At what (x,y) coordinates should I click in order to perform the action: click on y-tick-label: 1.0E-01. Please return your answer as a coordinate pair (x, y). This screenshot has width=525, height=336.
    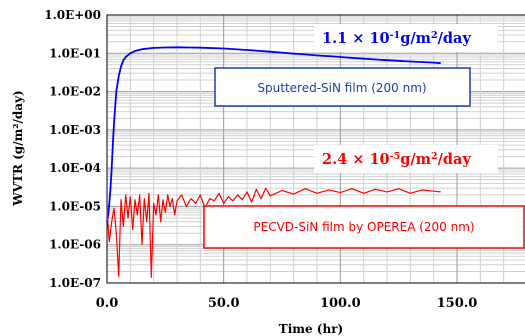
    Looking at the image, I should click on (75, 53).